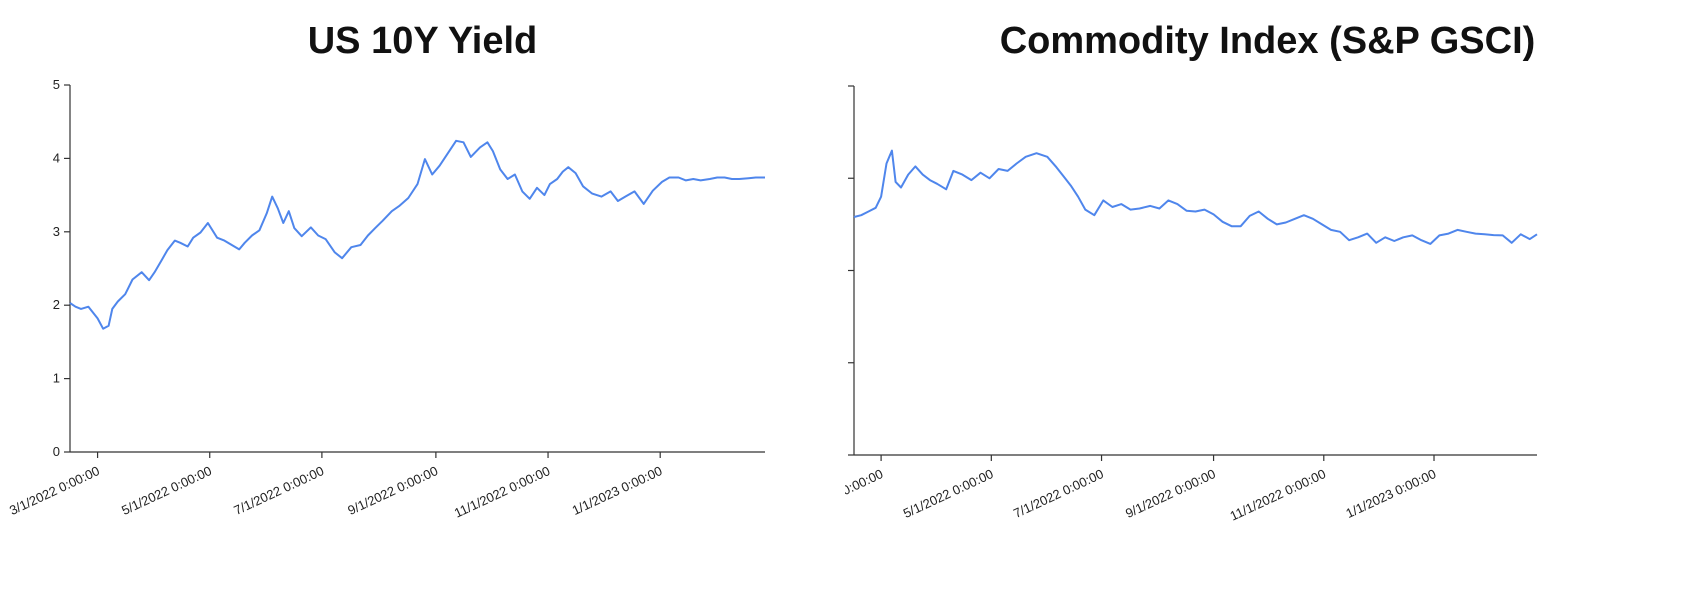 This screenshot has height=590, width=1690. Describe the element at coordinates (422, 41) in the screenshot. I see `chart-title: US 10Y Yield` at that location.